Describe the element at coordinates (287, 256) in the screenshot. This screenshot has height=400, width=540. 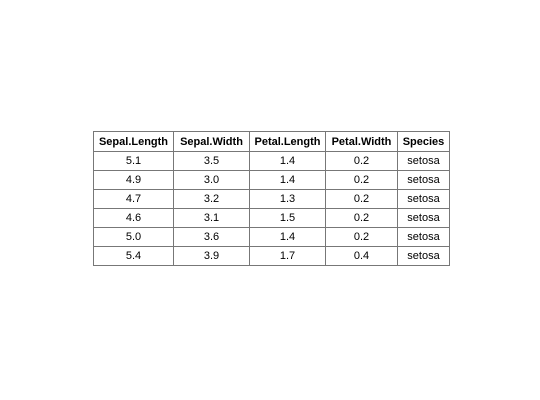
I see `table-cell-petal-length: 1.7` at that location.